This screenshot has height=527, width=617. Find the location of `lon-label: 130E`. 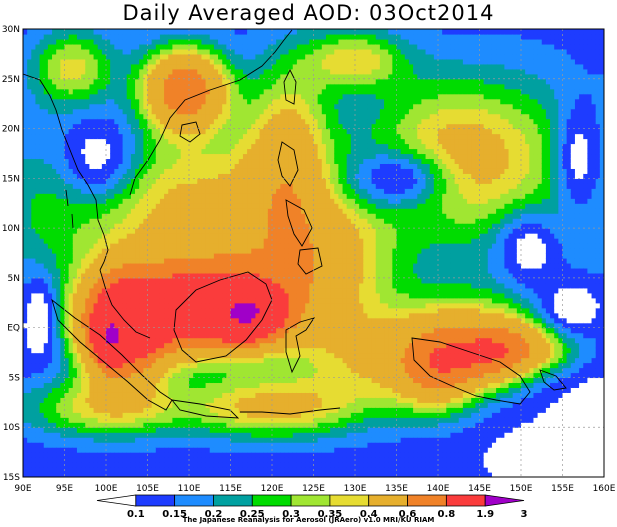

lon-label: 130E is located at coordinates (355, 489).